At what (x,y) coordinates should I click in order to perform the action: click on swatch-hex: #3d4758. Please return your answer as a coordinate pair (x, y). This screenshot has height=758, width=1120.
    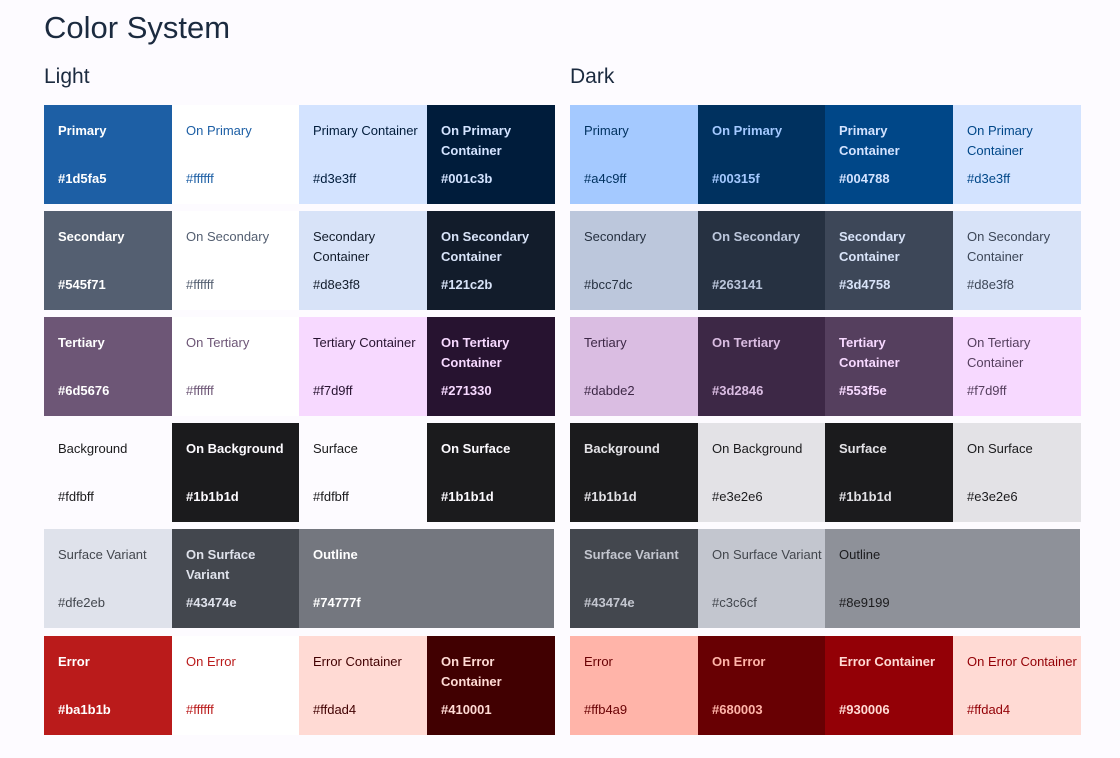
    Looking at the image, I should click on (865, 284).